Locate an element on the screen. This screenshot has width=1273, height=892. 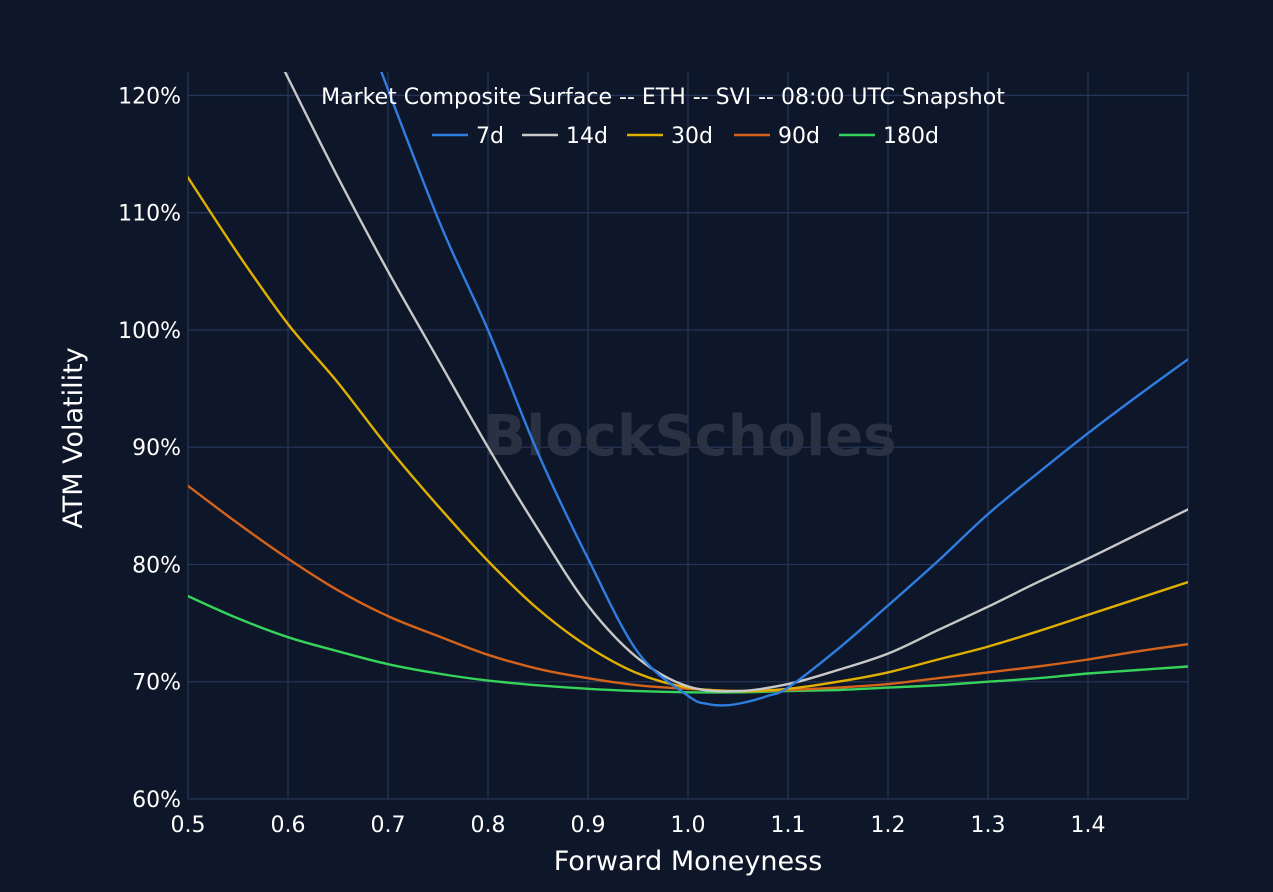
y-axis-title: ATM Volatility is located at coordinates (73, 437).